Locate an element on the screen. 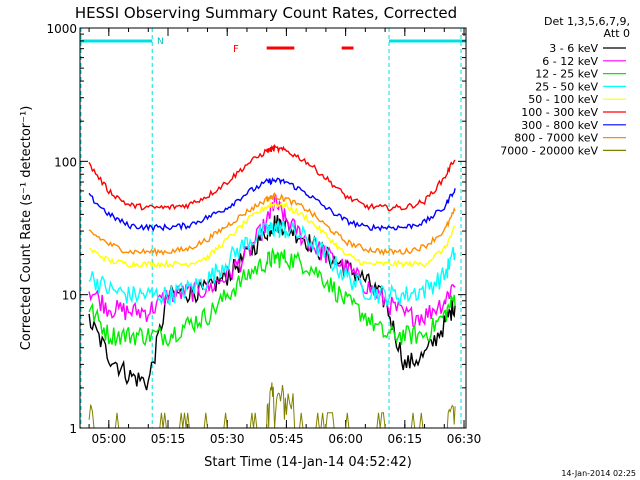 The height and width of the screenshot is (480, 640). series-line-50-100-kev is located at coordinates (272, 234).